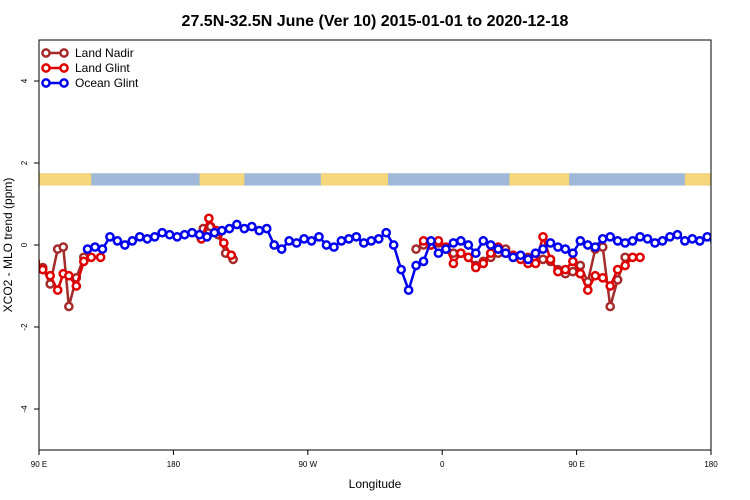 This screenshot has width=750, height=500. What do you see at coordinates (102, 68) in the screenshot?
I see `legend-label: Land Glint` at bounding box center [102, 68].